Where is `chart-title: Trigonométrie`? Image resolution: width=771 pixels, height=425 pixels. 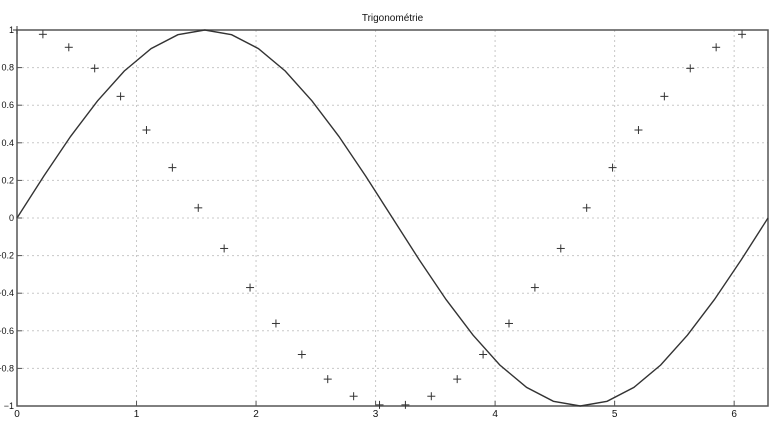 chart-title: Trigonométrie is located at coordinates (393, 18).